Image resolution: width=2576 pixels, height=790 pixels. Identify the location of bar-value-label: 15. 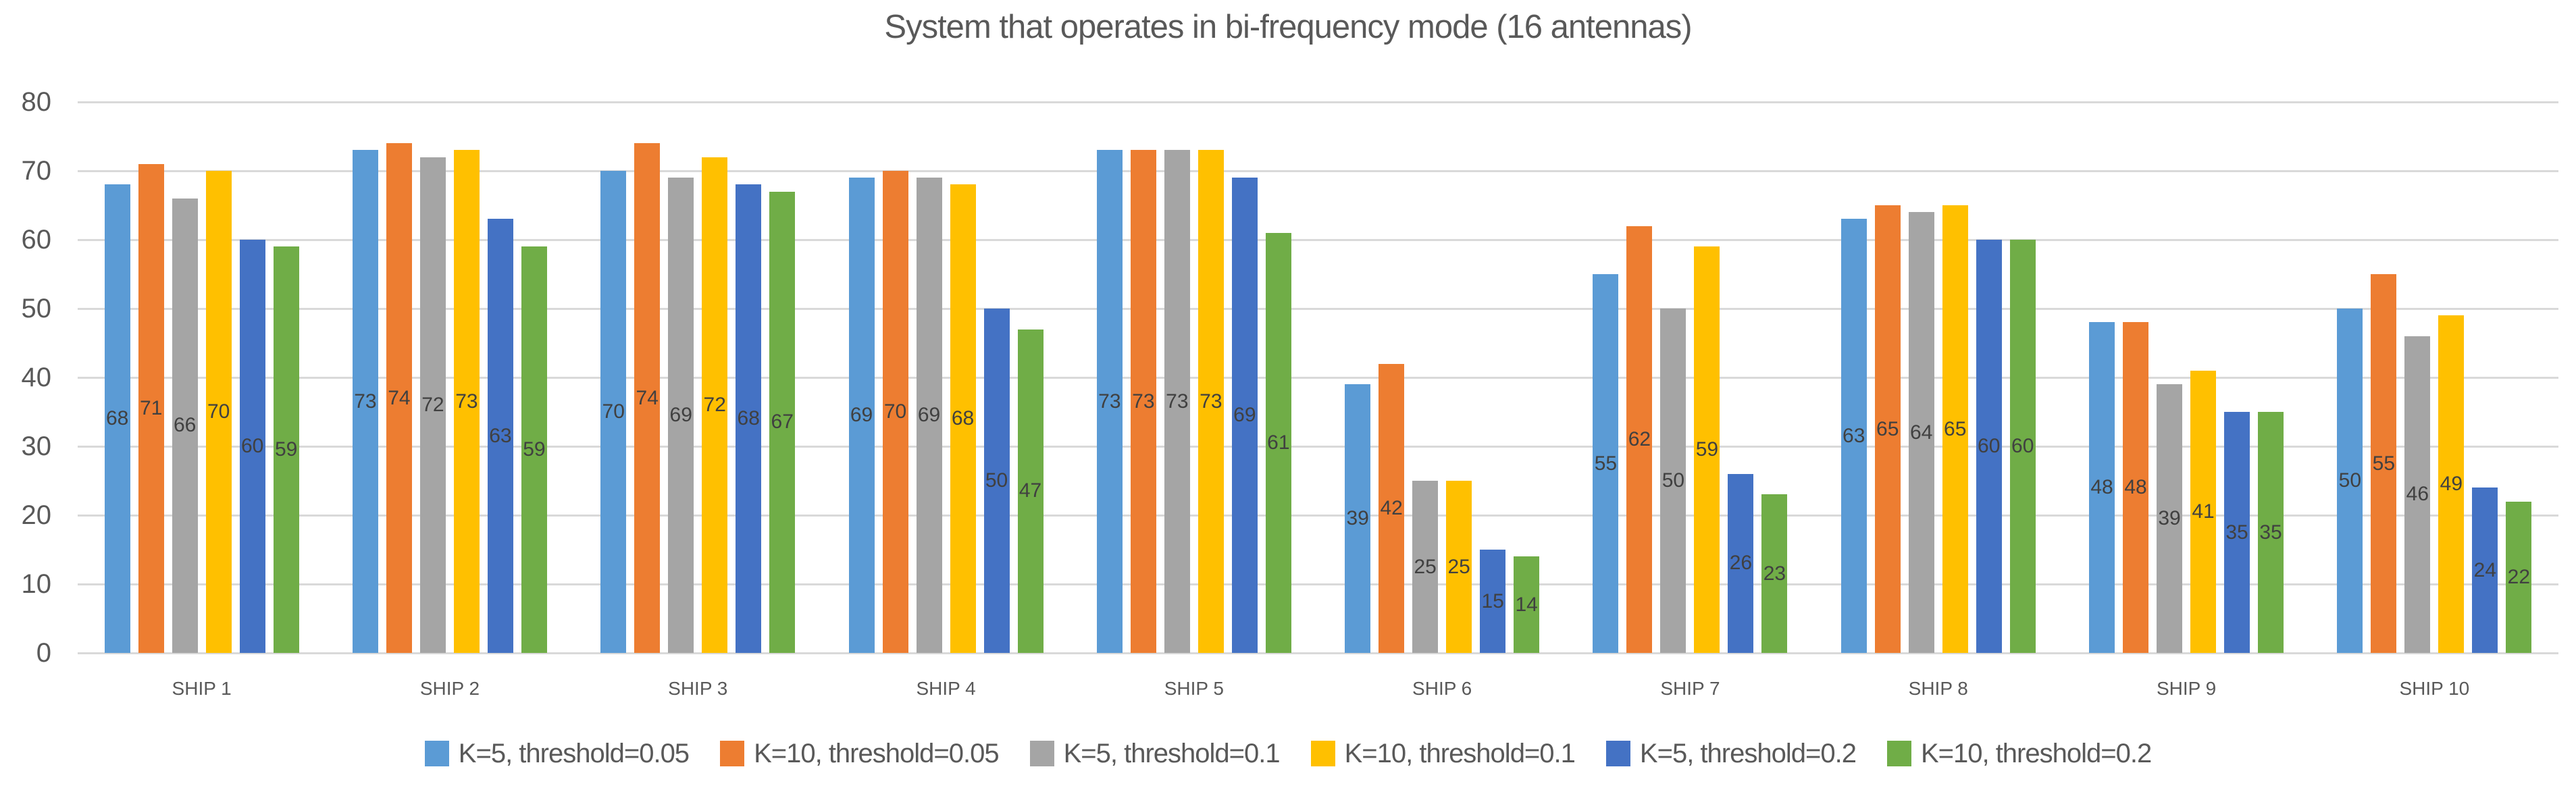
(1492, 600).